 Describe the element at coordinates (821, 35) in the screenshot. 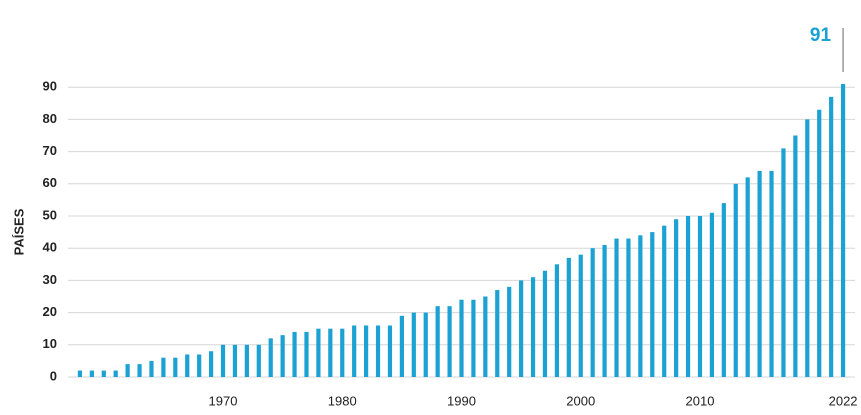

I see `annotation: 91` at that location.